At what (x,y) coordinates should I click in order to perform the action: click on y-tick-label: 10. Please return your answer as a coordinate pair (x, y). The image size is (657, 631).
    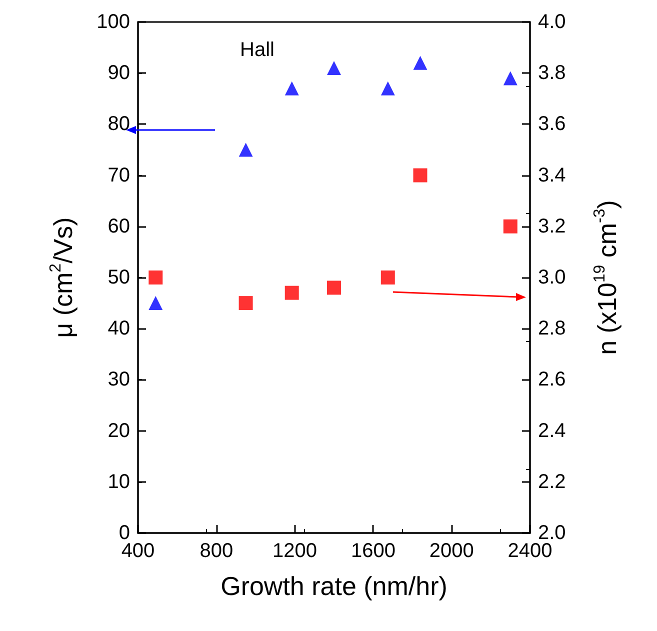
    Looking at the image, I should click on (119, 481).